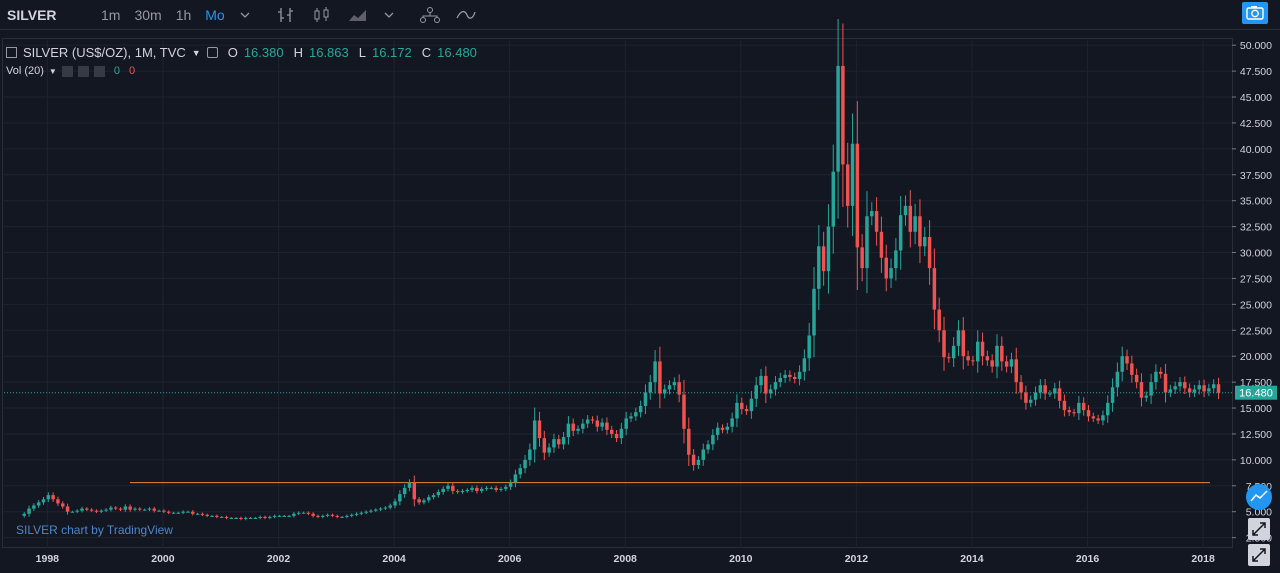 The height and width of the screenshot is (573, 1280). I want to click on bar-style-icon, so click(286, 15).